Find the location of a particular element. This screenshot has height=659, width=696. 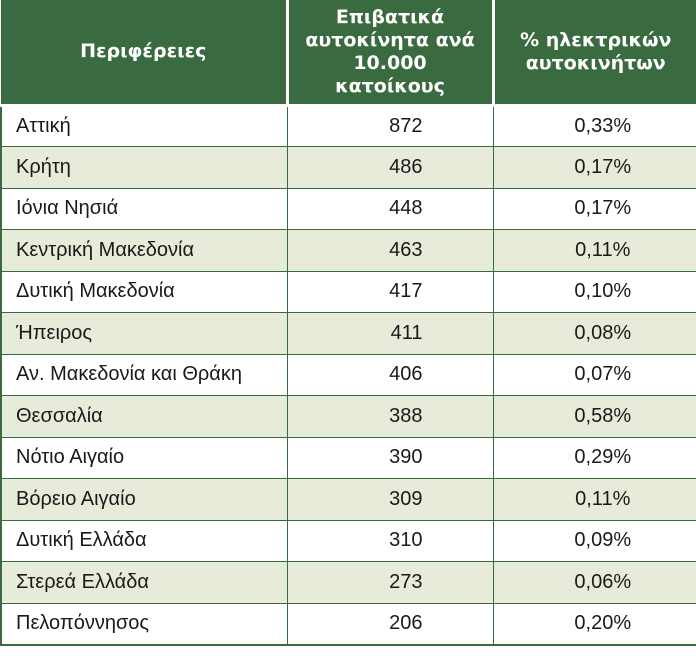

cell-electric: 0,29% is located at coordinates (594, 457).